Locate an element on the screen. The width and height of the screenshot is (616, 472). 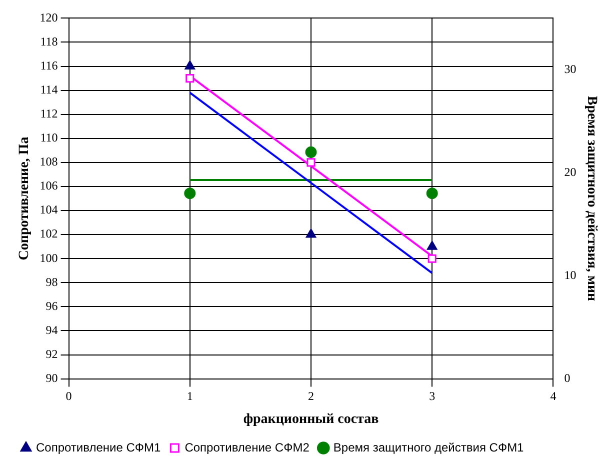
x-tick-label: 1 is located at coordinates (189, 396).